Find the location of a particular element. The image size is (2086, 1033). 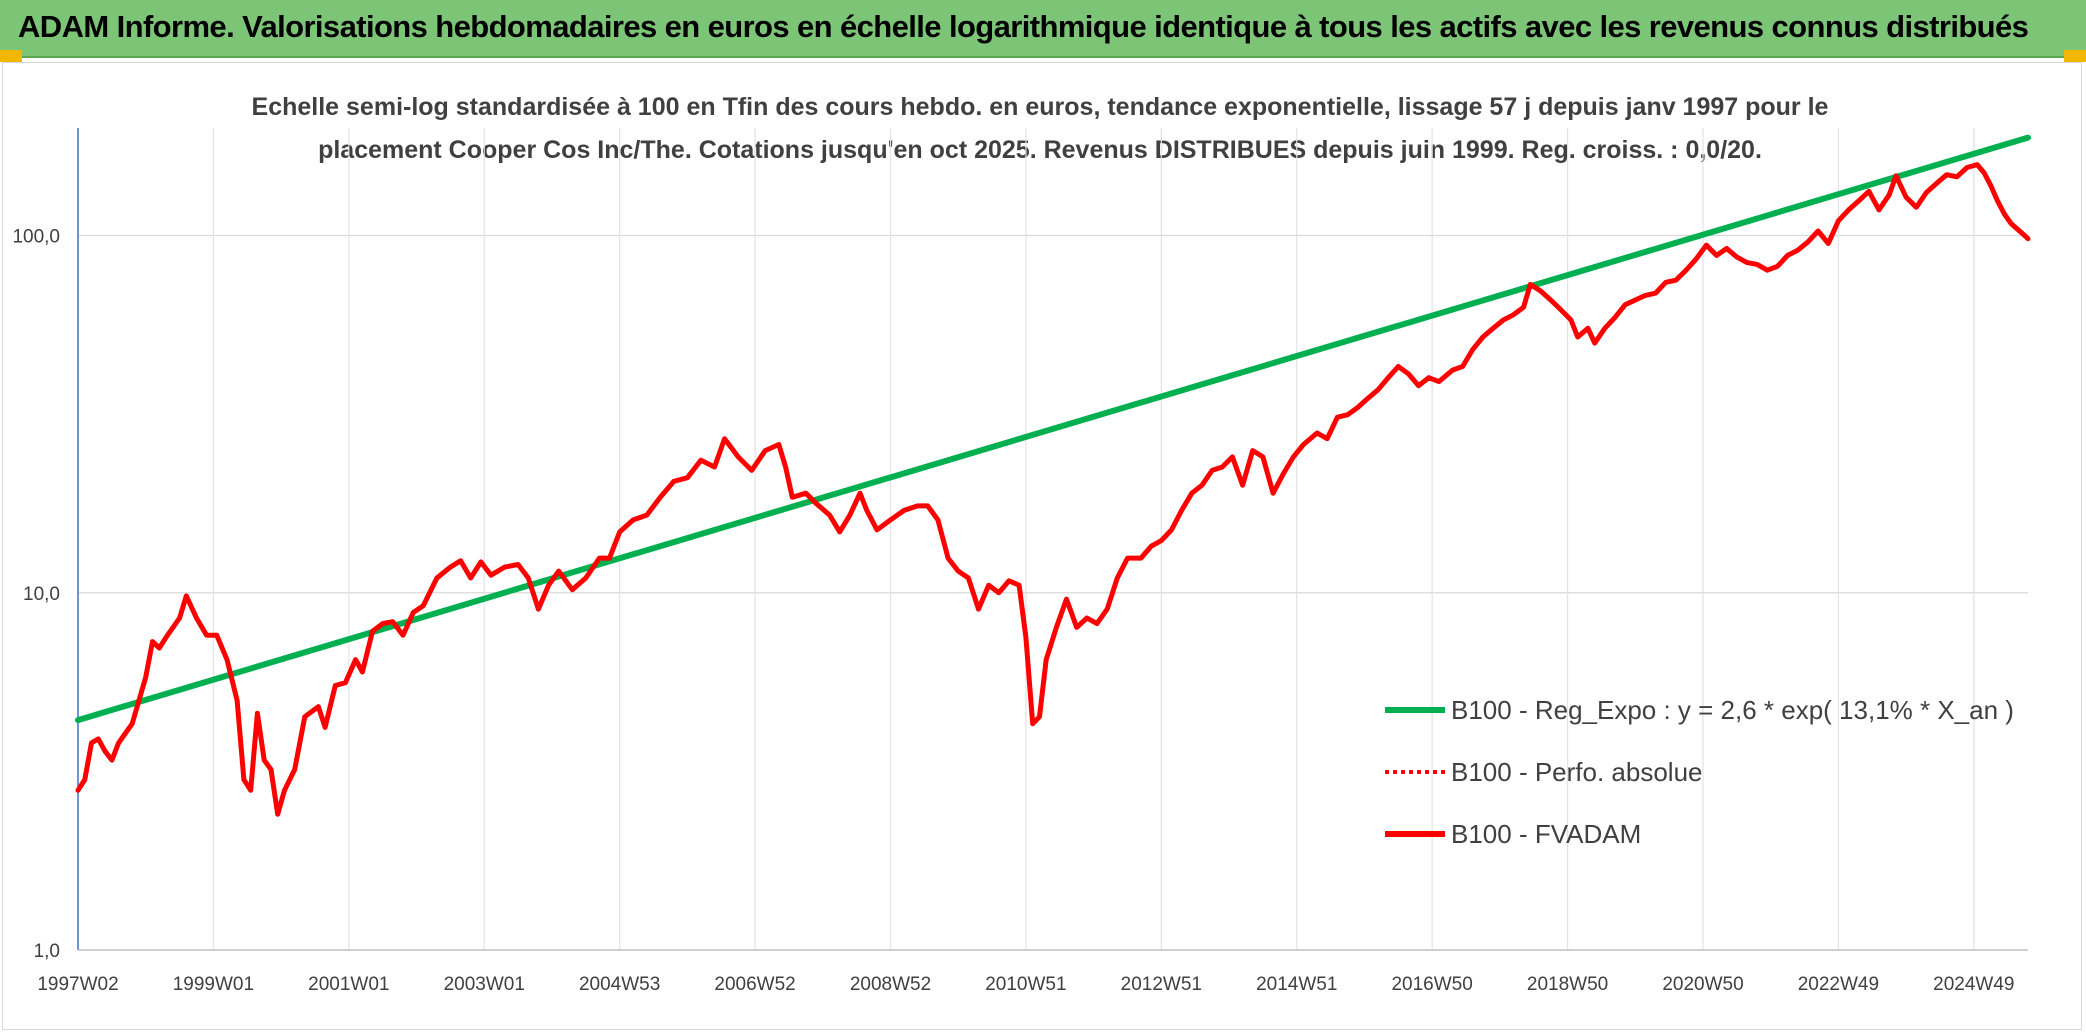

corner-marker-top-right is located at coordinates (2075, 56).